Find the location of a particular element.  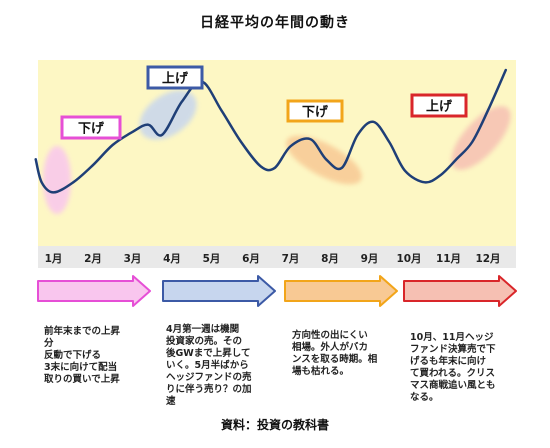

note-line: て買われる。クリス is located at coordinates (453, 373).